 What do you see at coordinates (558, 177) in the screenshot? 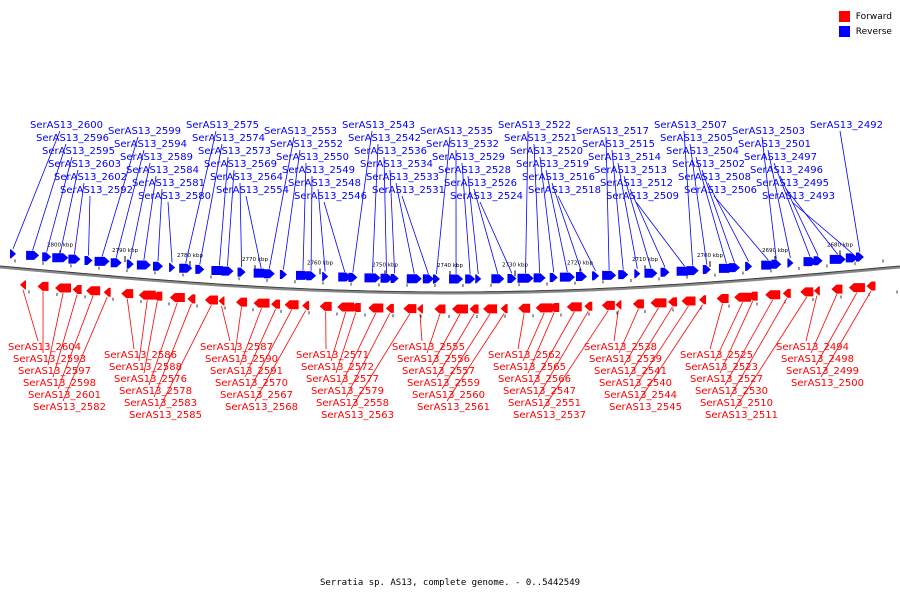
I see `reverse-gene-label: SerAS13_2516` at bounding box center [558, 177].